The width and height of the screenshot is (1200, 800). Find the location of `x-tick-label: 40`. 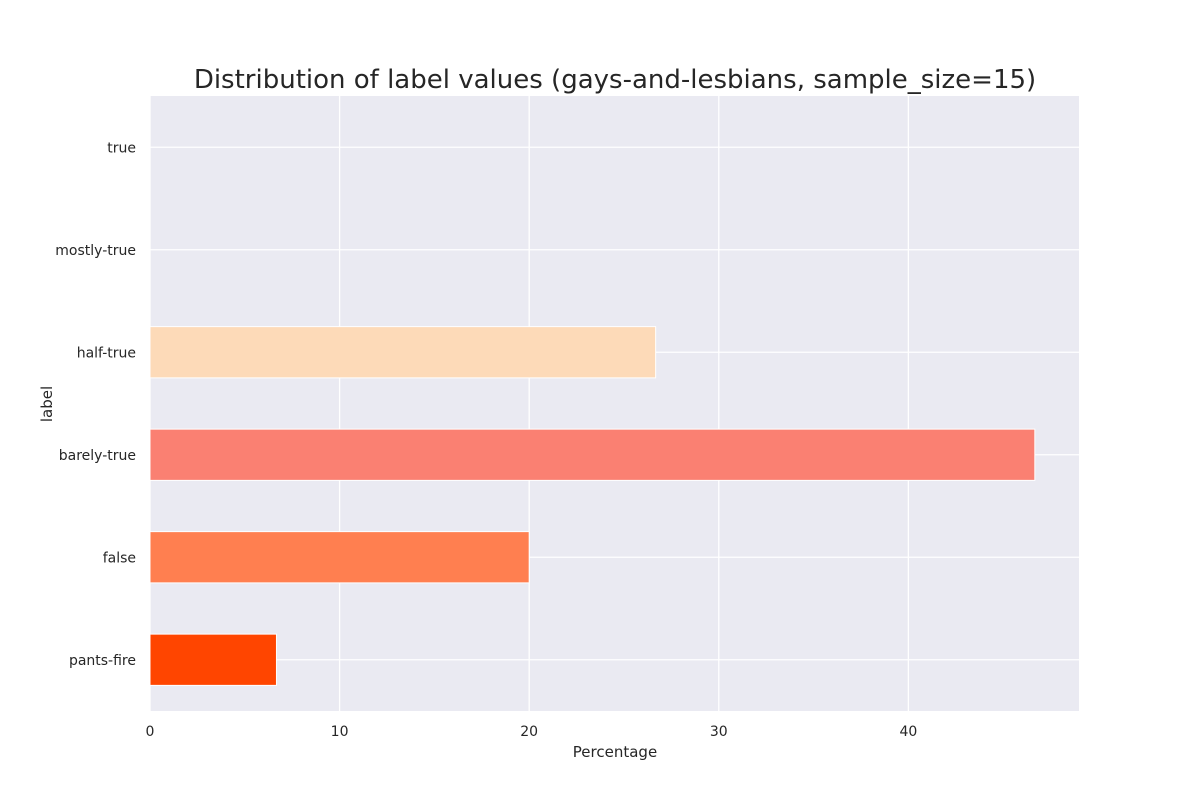

x-tick-label: 40 is located at coordinates (908, 732).